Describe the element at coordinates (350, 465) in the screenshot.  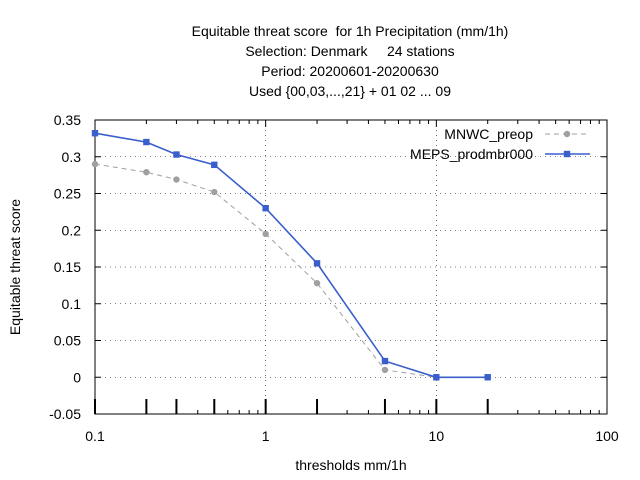
I see `x-axis-label: thresholds mm/1h` at that location.